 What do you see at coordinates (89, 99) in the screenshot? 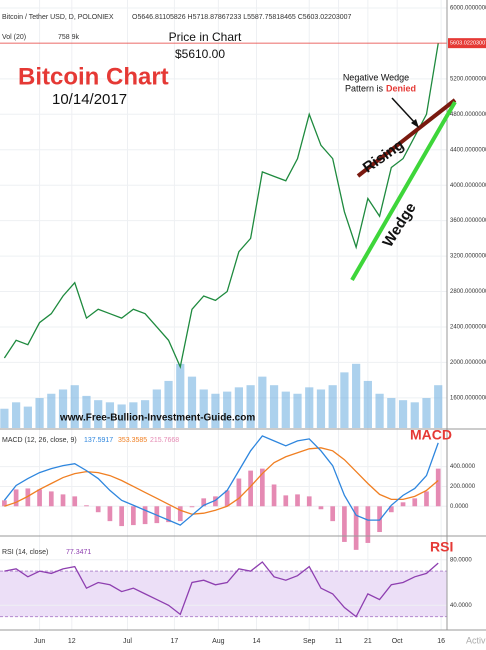
I see `date: 10/14/2017` at bounding box center [89, 99].